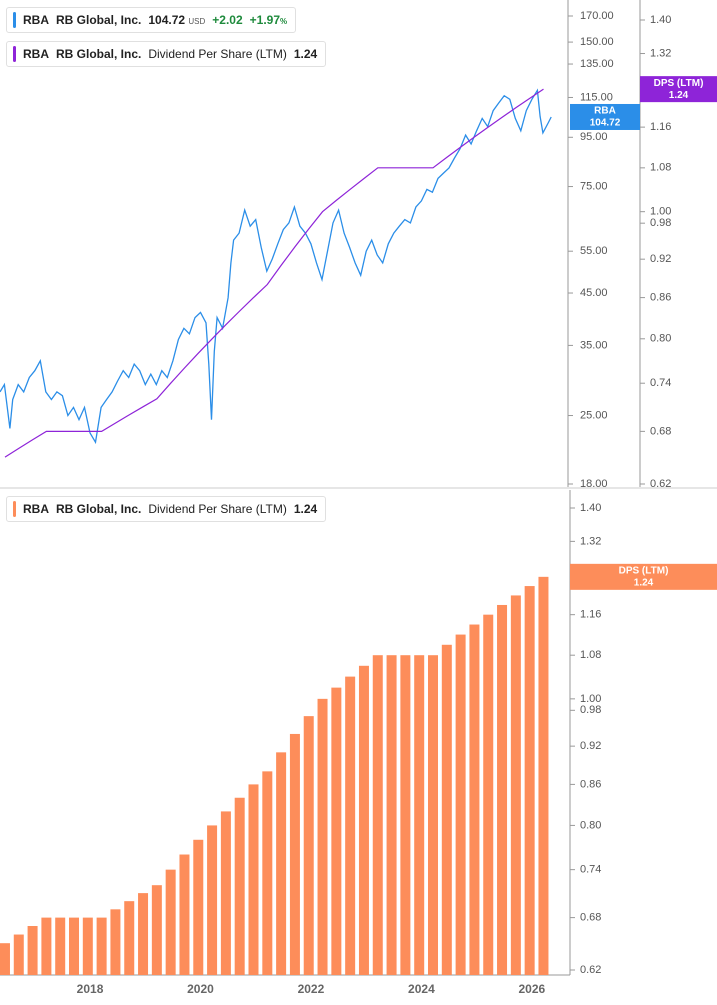 The height and width of the screenshot is (1005, 717). Describe the element at coordinates (167, 20) in the screenshot. I see `last-price: 104.72` at that location.